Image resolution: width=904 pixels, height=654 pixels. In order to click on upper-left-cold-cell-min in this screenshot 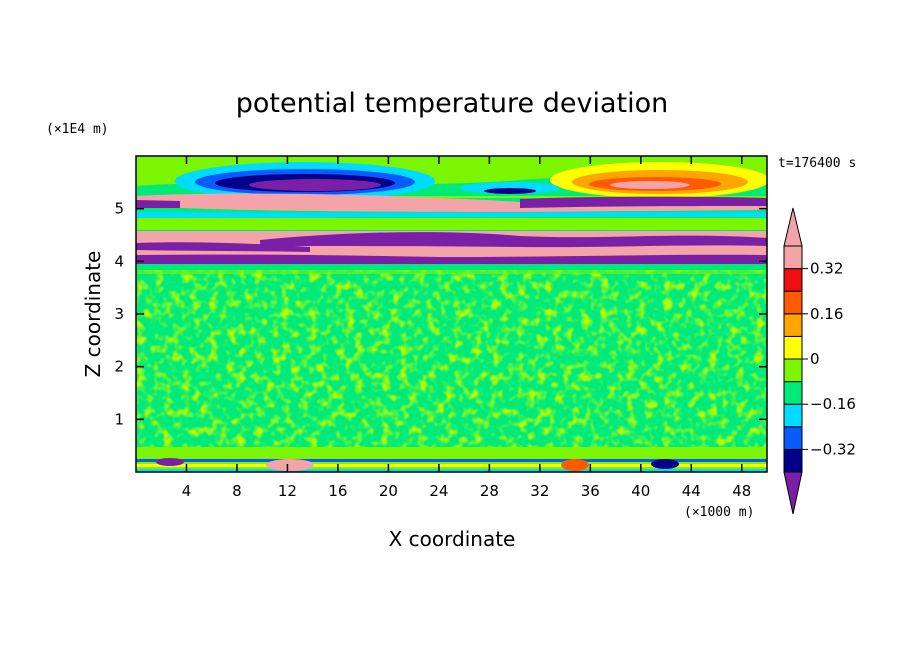, I will do `click(315, 185)`.